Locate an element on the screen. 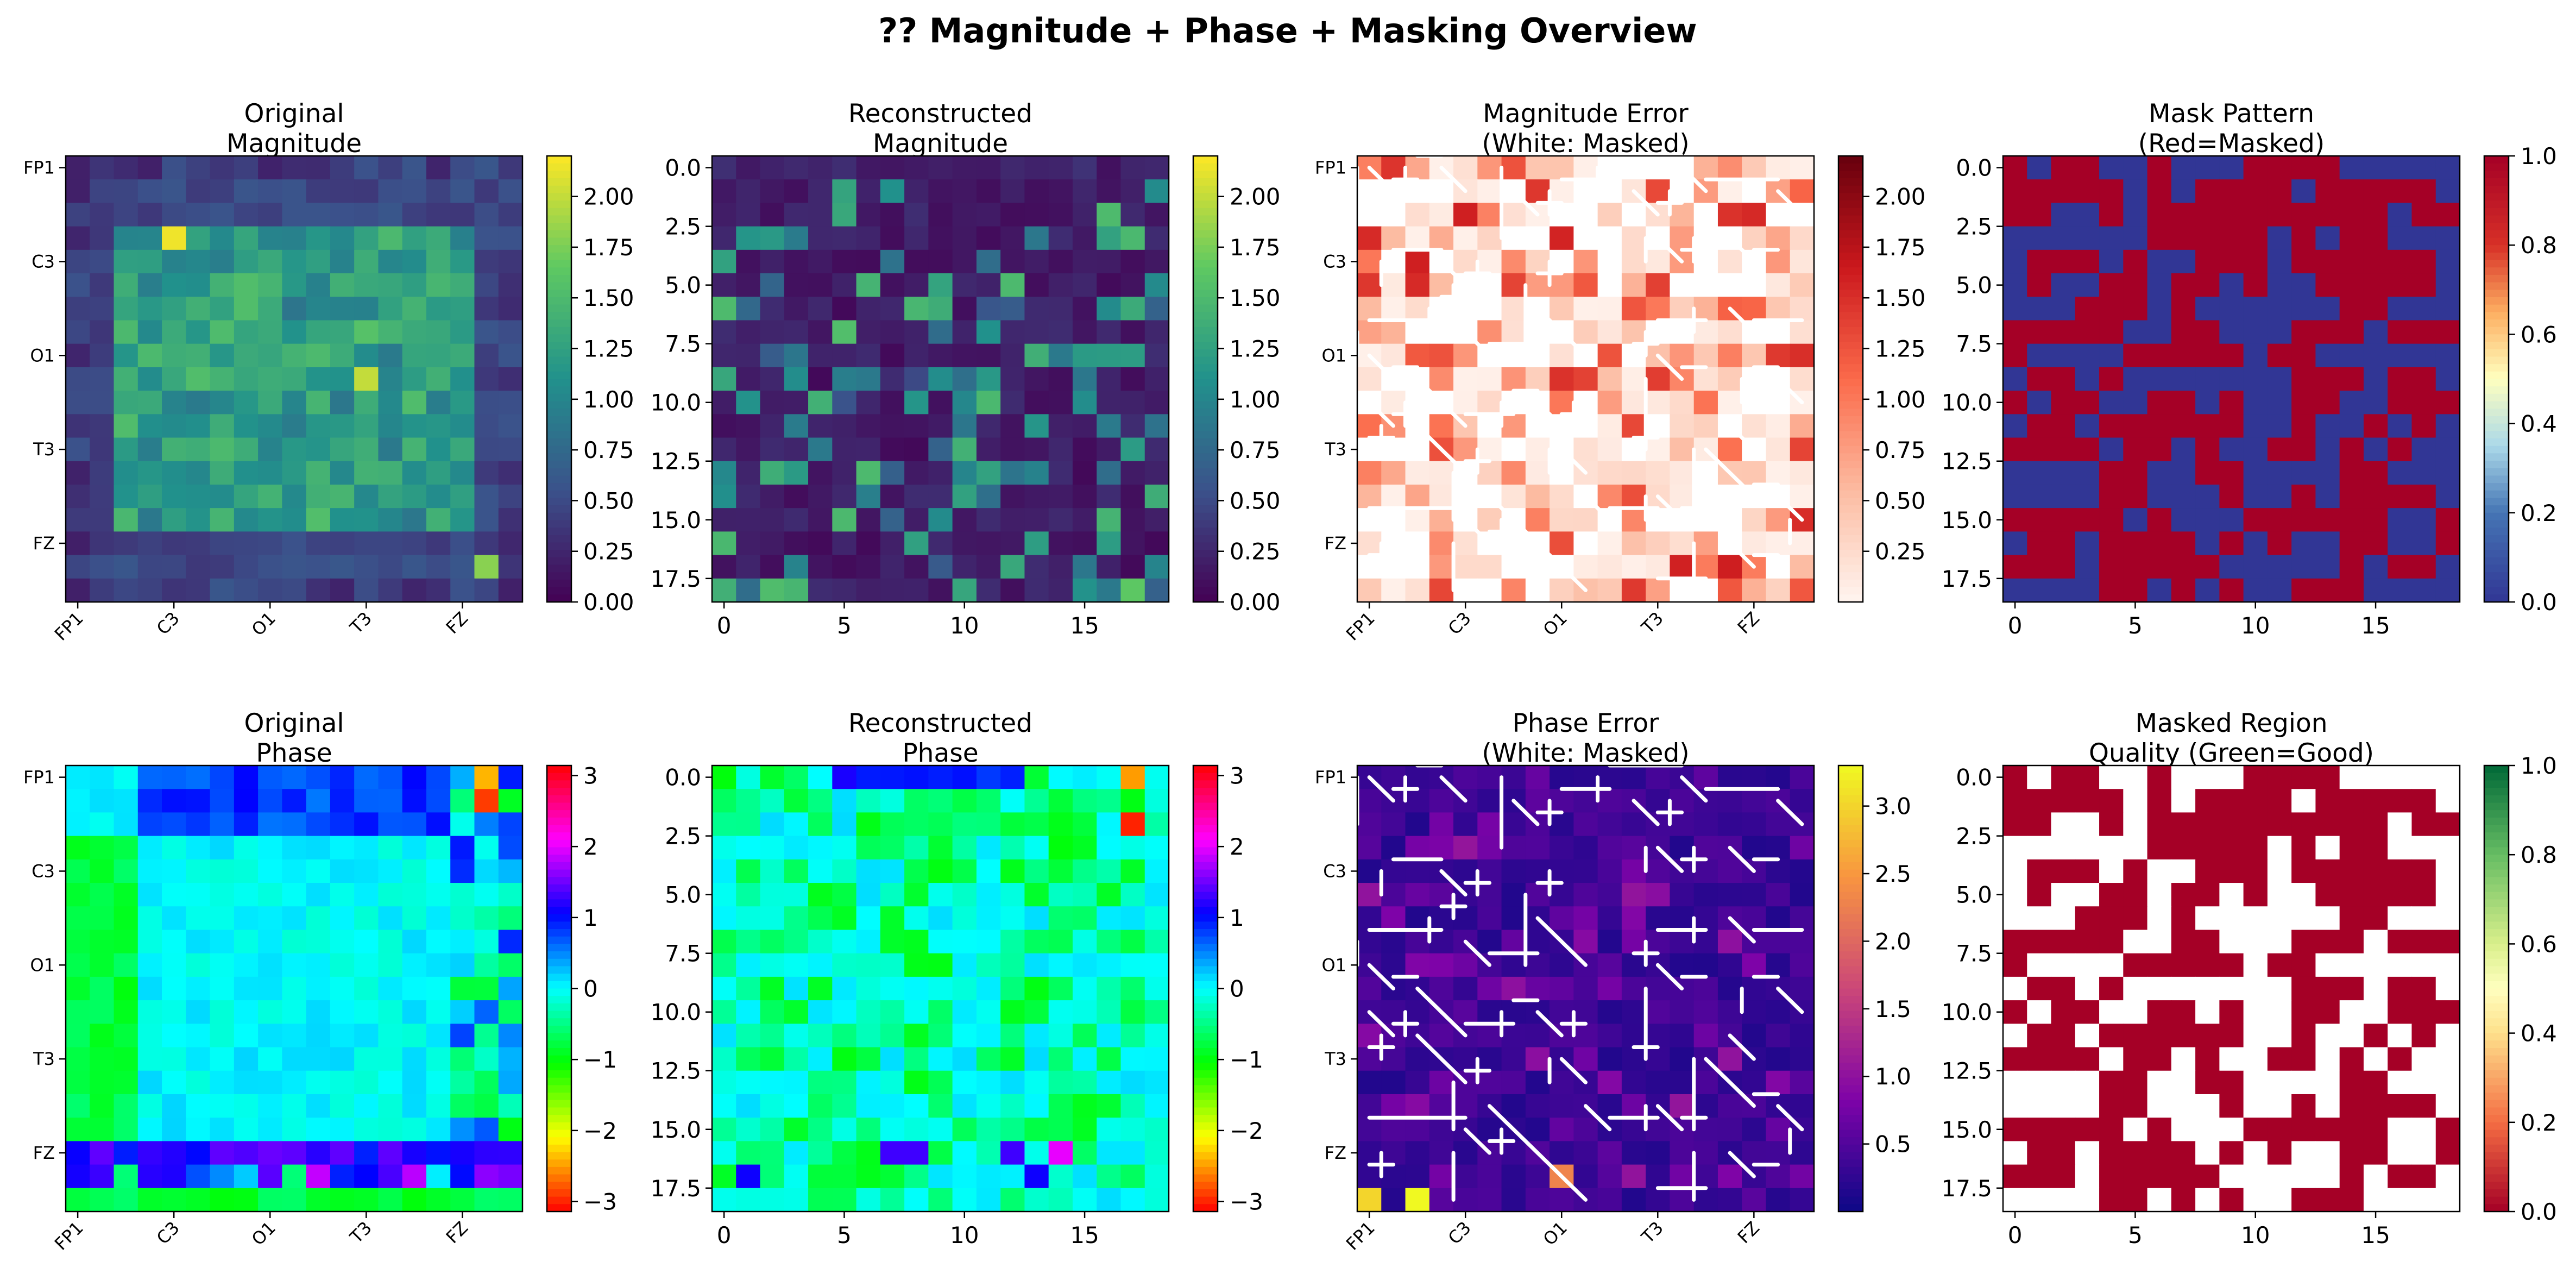  y-tick-label: O1 is located at coordinates (1334, 355).